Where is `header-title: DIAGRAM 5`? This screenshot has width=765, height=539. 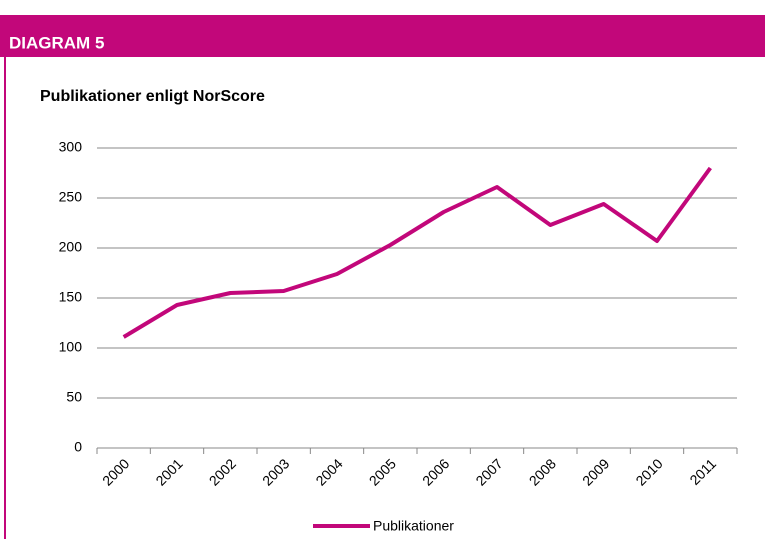
header-title: DIAGRAM 5 is located at coordinates (56, 42).